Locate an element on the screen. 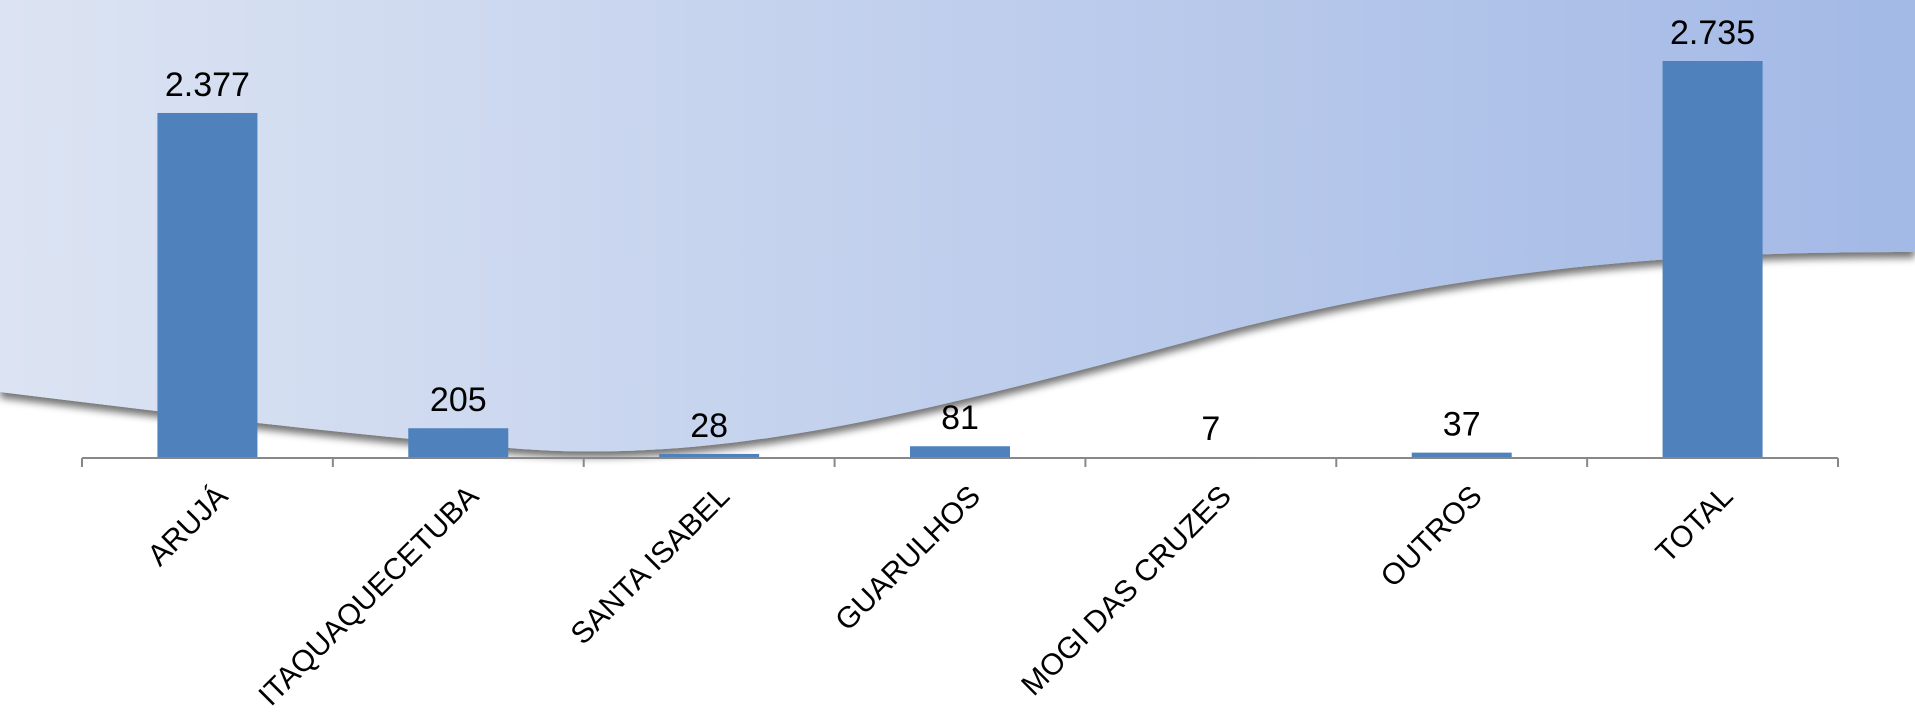 The width and height of the screenshot is (1915, 723). value-label-total: 2.735 is located at coordinates (1712, 33).